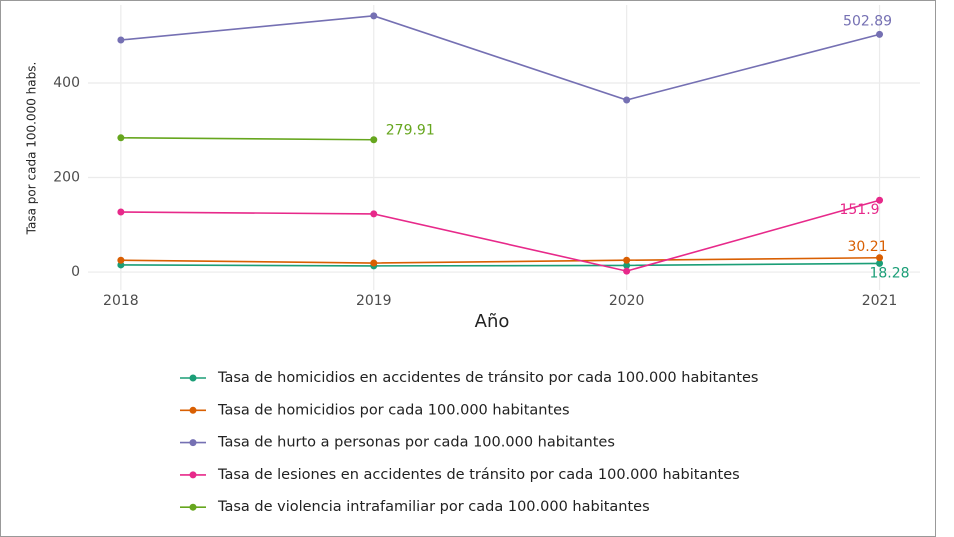  Describe the element at coordinates (121, 301) in the screenshot. I see `x-tick-label: 2018` at that location.